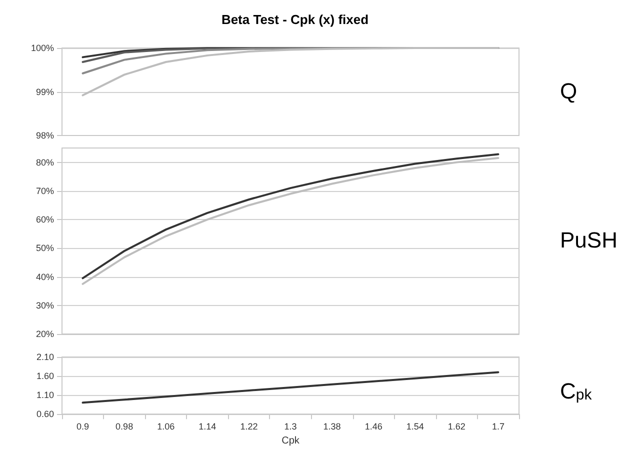  Describe the element at coordinates (42, 48) in the screenshot. I see `y-tick-label: 100%` at that location.